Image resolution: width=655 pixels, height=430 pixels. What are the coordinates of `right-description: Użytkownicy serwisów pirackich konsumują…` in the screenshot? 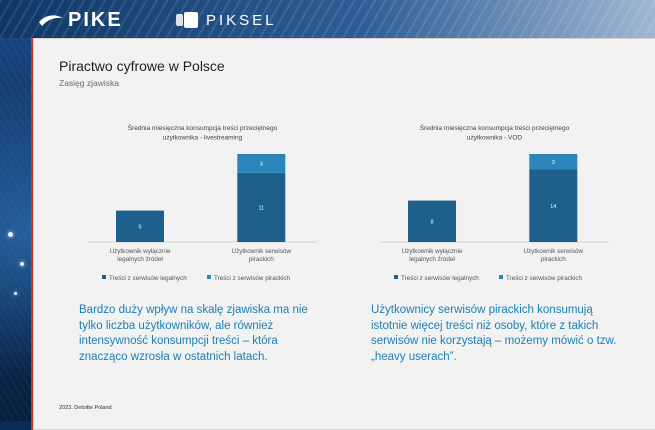 It's located at (494, 333).